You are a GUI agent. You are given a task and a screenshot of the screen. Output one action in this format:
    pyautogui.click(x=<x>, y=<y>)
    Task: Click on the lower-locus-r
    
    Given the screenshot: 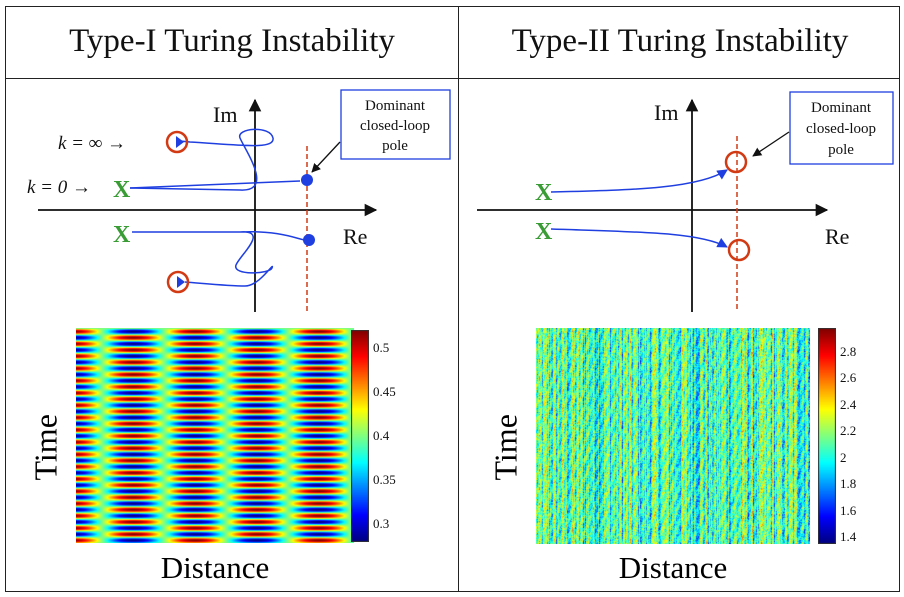 What is the action you would take?
    pyautogui.click(x=639, y=238)
    